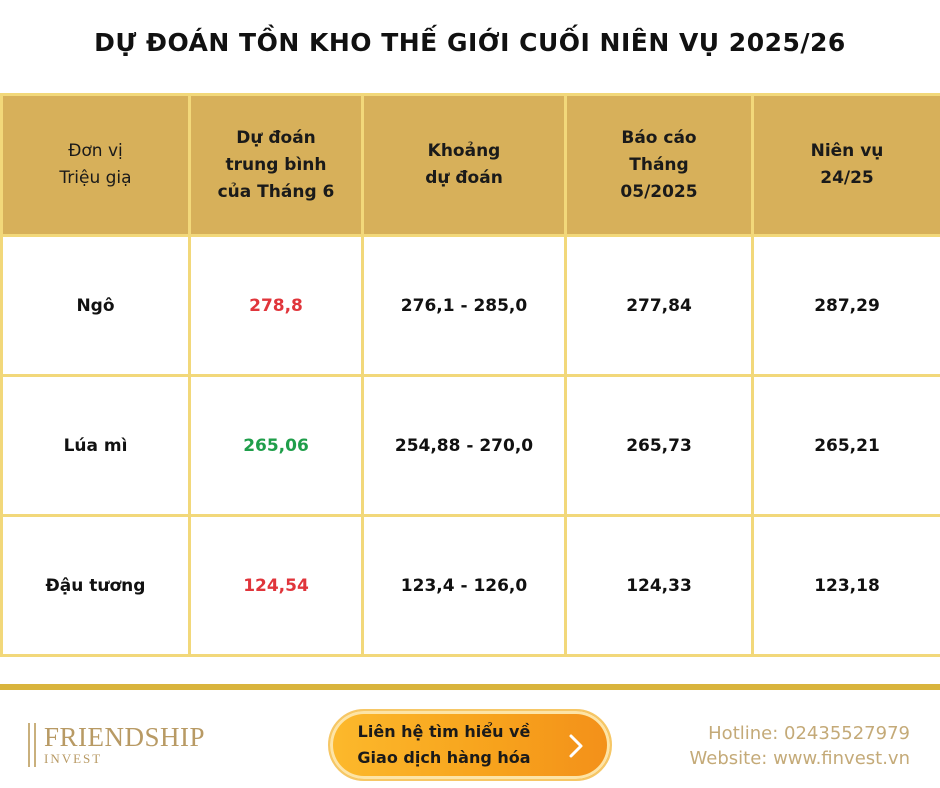 This screenshot has width=940, height=788. I want to click on row-may-report: 124,33, so click(659, 585).